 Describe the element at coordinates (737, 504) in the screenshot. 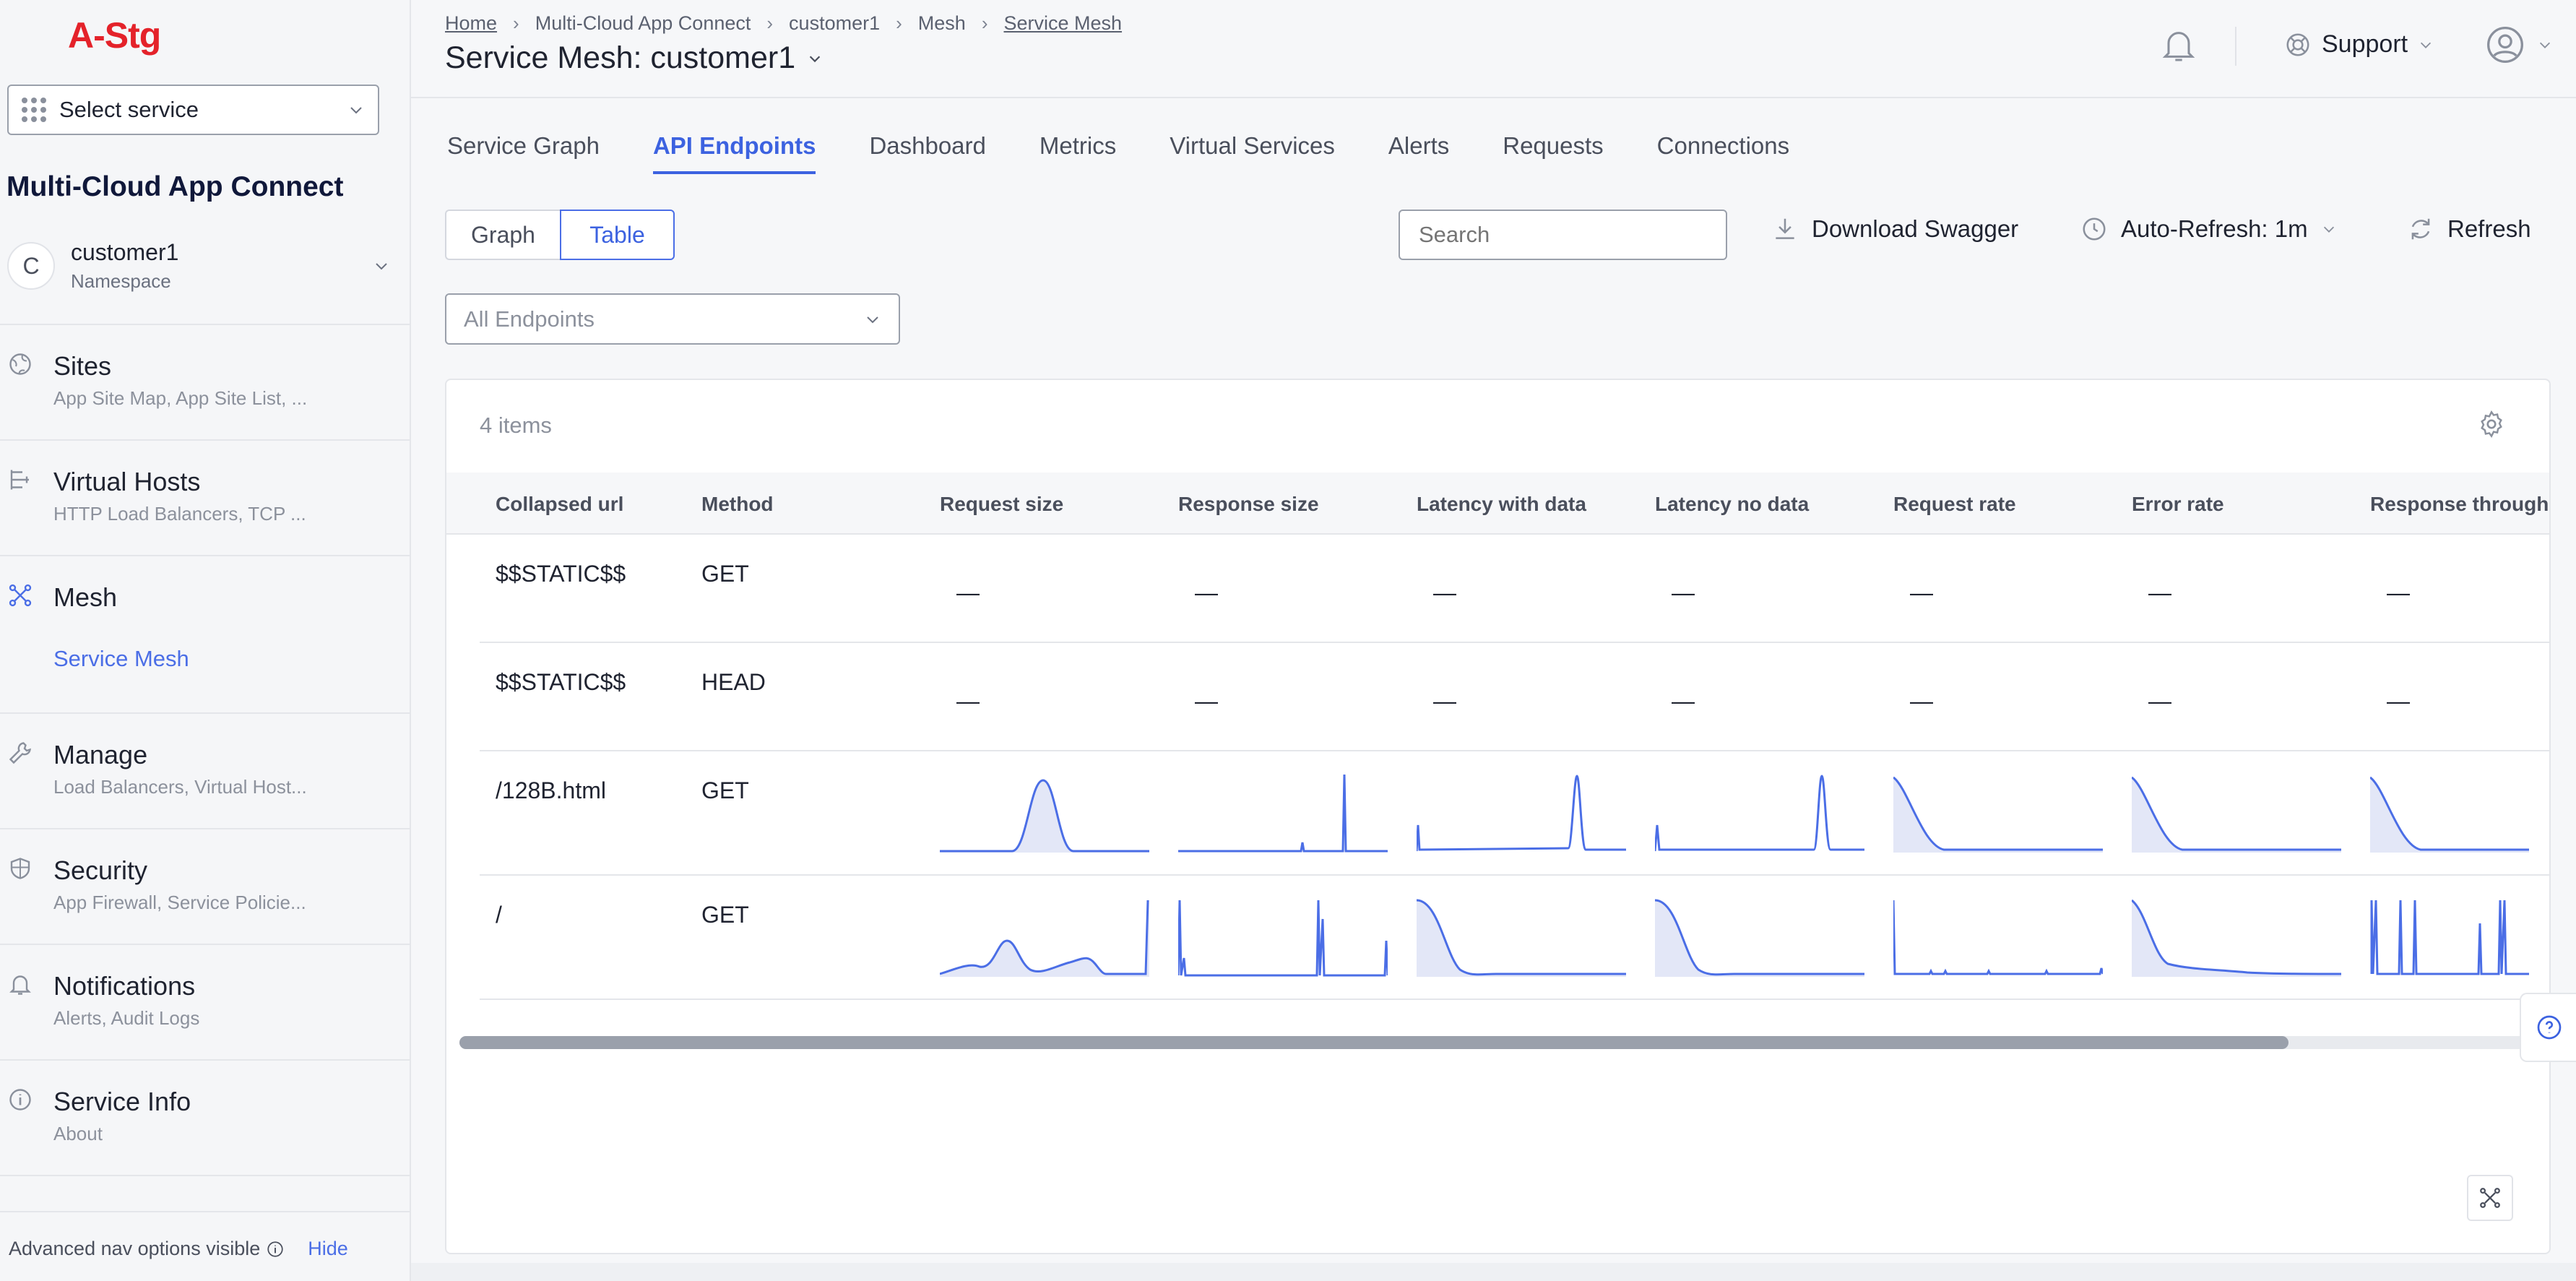

I see `column-header: Method` at that location.